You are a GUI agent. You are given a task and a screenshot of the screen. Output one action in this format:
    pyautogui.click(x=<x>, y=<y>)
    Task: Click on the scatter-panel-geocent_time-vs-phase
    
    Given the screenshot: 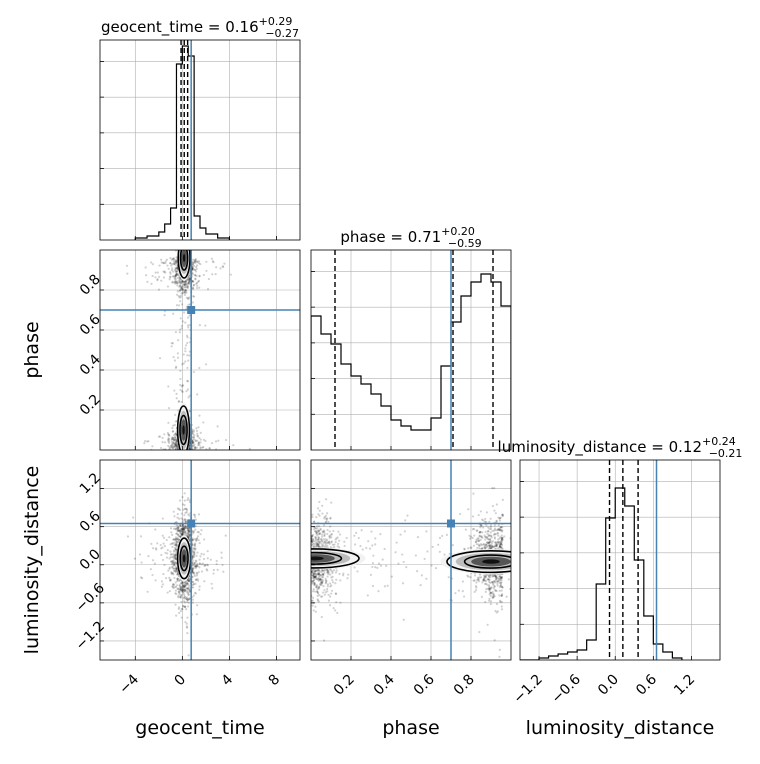 What is the action you would take?
    pyautogui.click(x=200, y=350)
    